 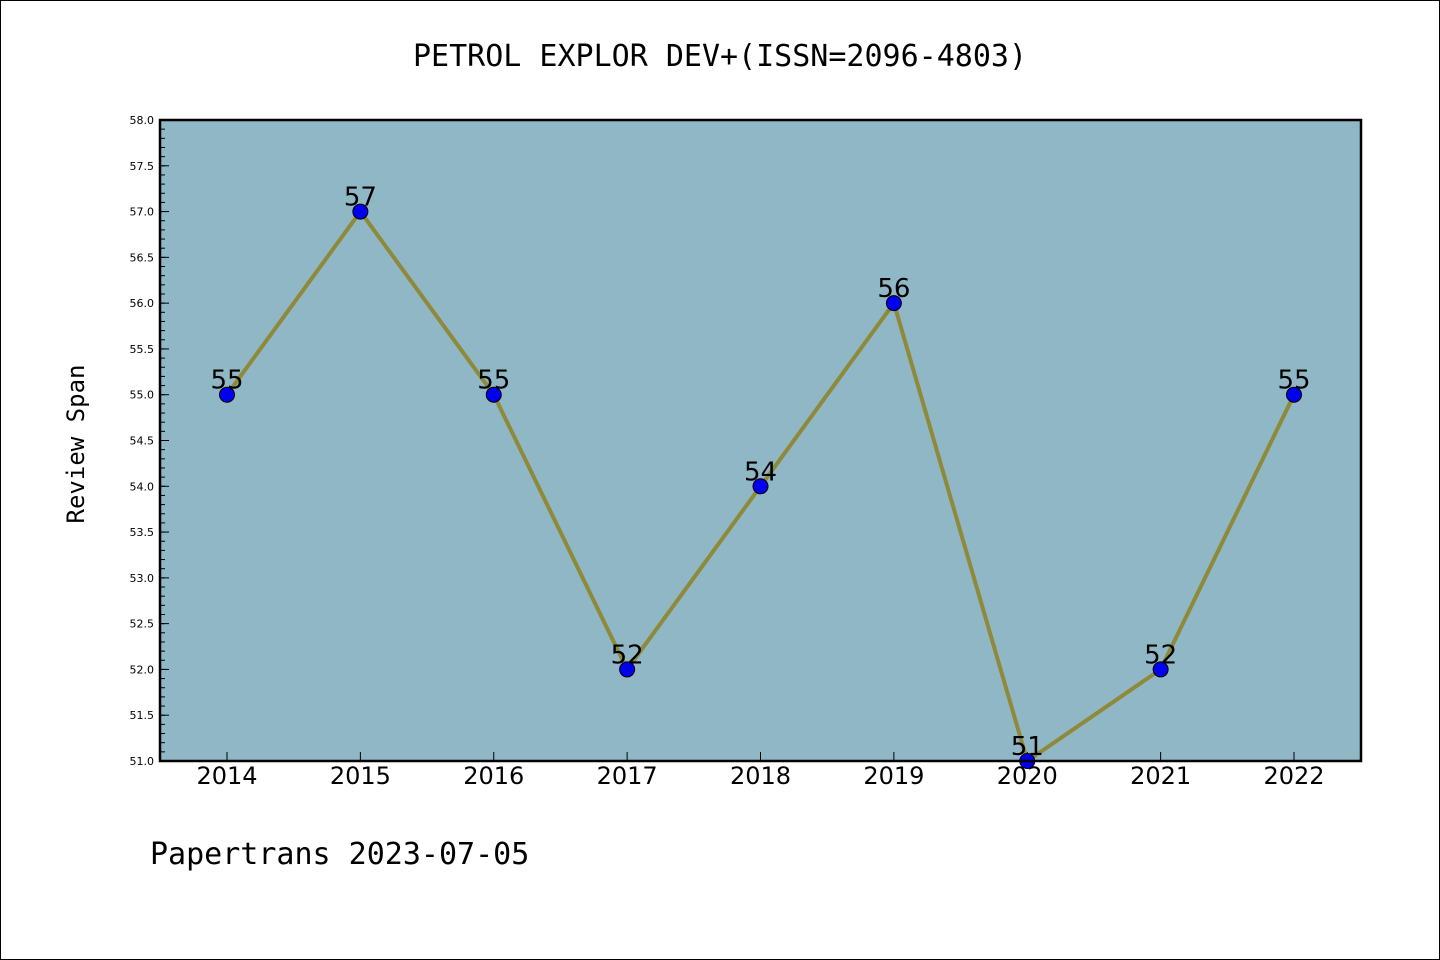 What do you see at coordinates (142, 486) in the screenshot?
I see `y-tick-label: 54.0` at bounding box center [142, 486].